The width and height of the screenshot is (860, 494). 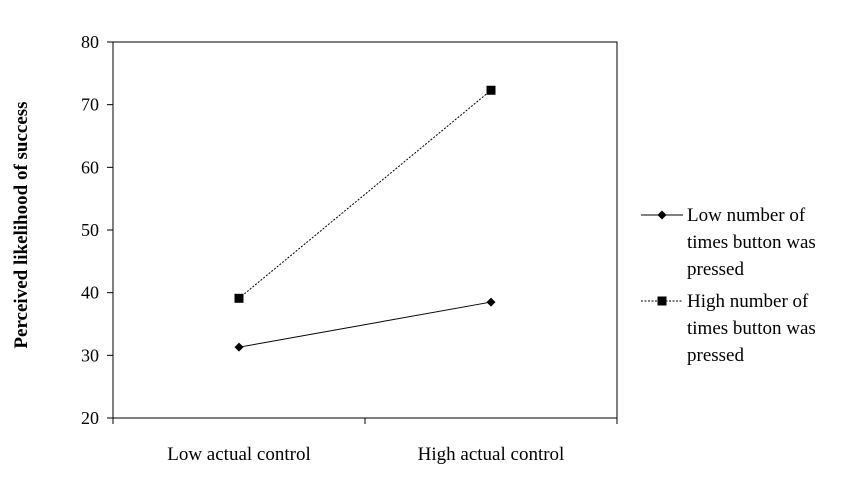 I want to click on x-axis: Low actual control High actual control, so click(x=365, y=441).